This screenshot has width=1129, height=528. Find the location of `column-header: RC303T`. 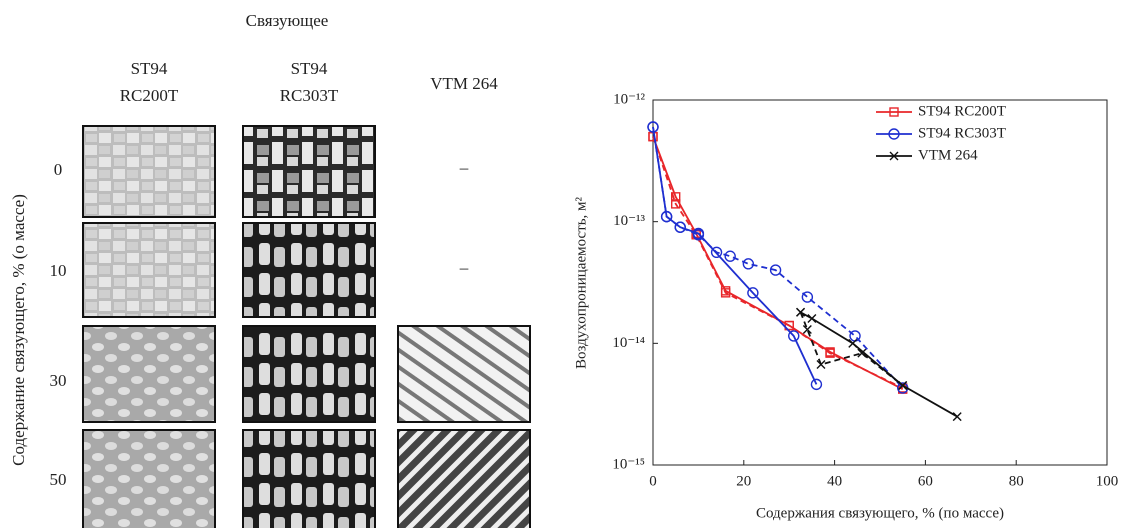

column-header: RC303T is located at coordinates (309, 95).